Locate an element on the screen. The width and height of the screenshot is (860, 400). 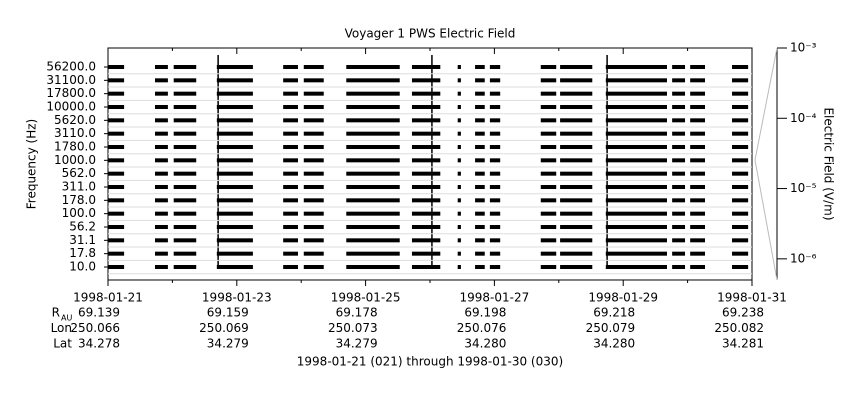
y-tick-label: 562.0 is located at coordinates (79, 173).